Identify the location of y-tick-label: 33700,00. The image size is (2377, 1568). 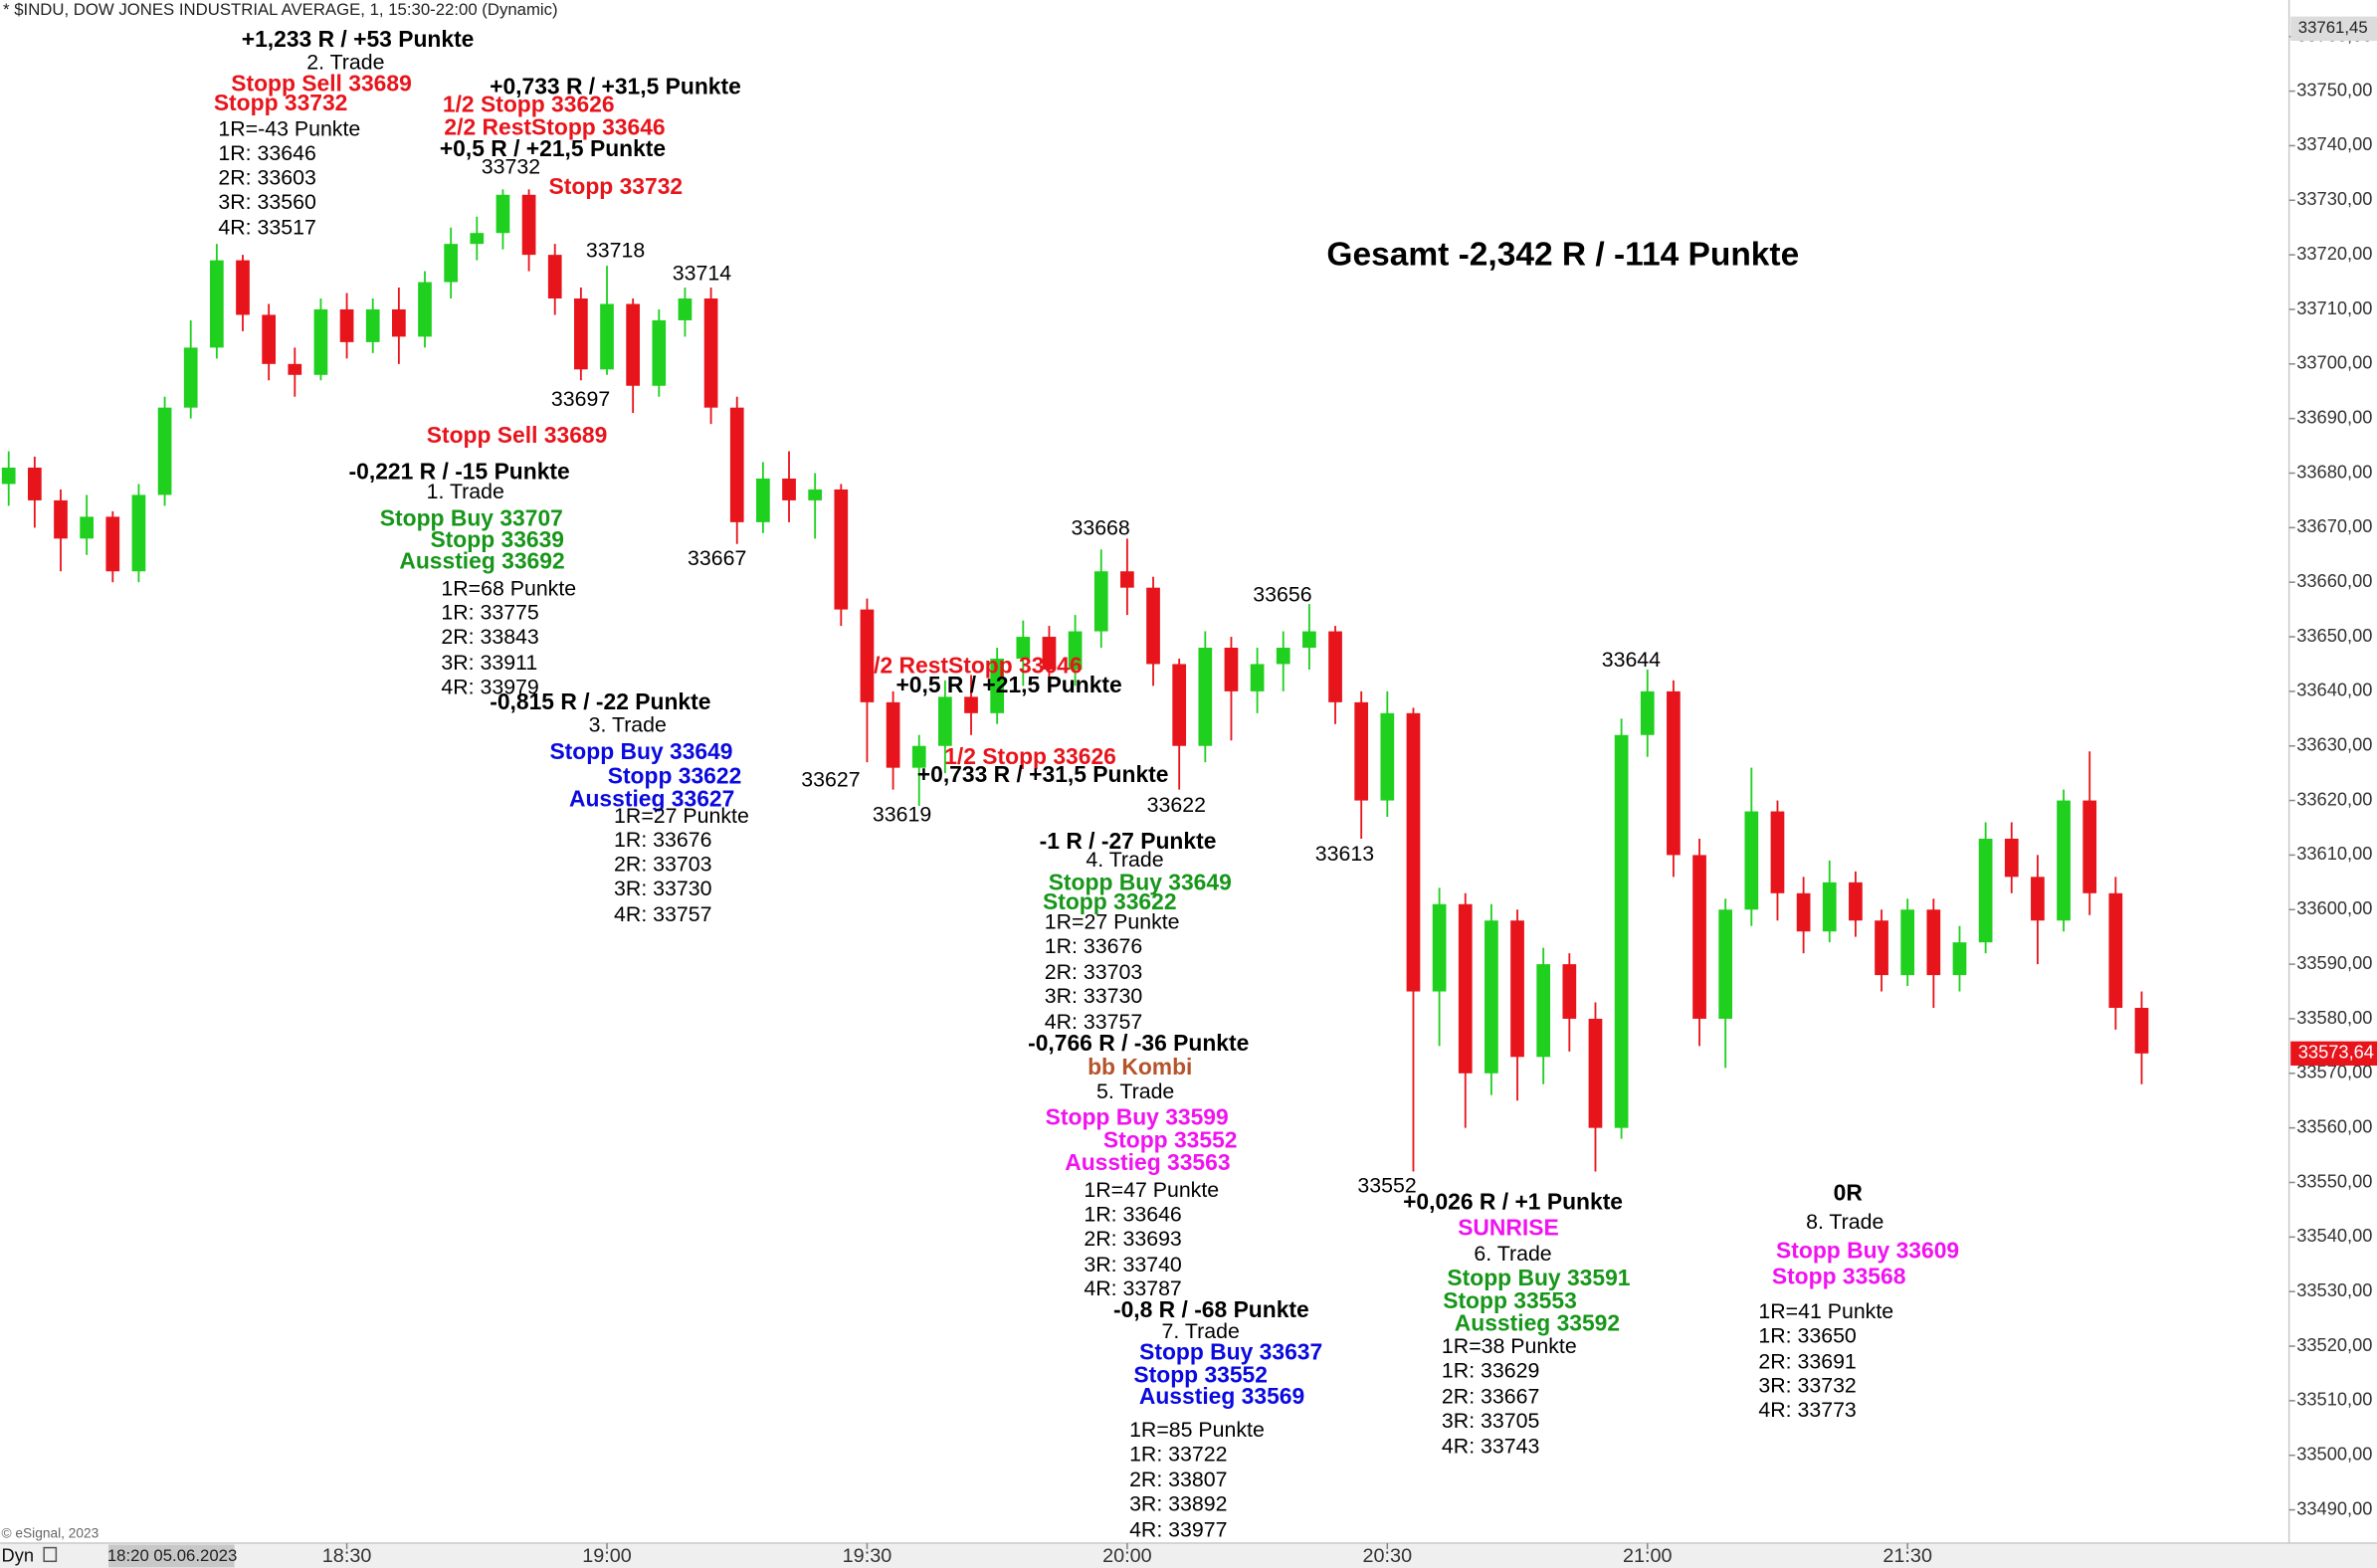
(2334, 362).